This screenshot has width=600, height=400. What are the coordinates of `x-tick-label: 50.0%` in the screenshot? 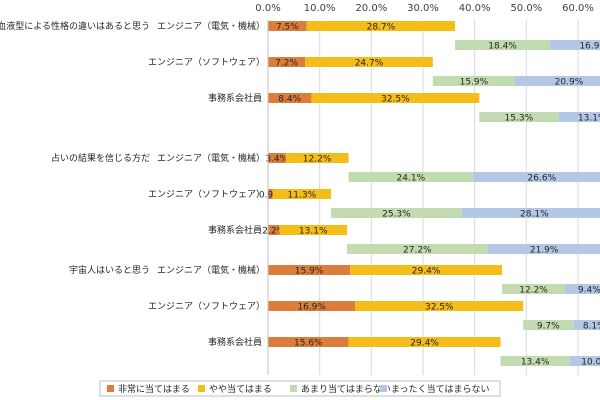 It's located at (526, 8).